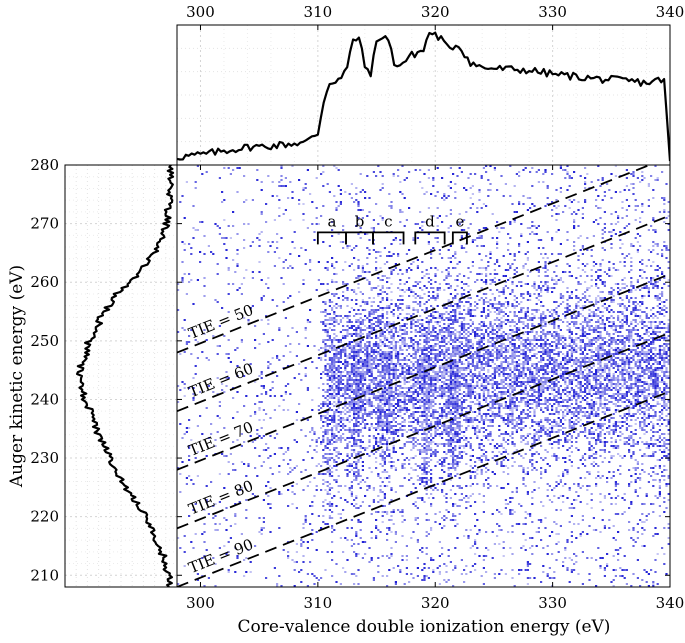 Image resolution: width=685 pixels, height=643 pixels. Describe the element at coordinates (44, 517) in the screenshot. I see `y-tick-label: 220` at that location.